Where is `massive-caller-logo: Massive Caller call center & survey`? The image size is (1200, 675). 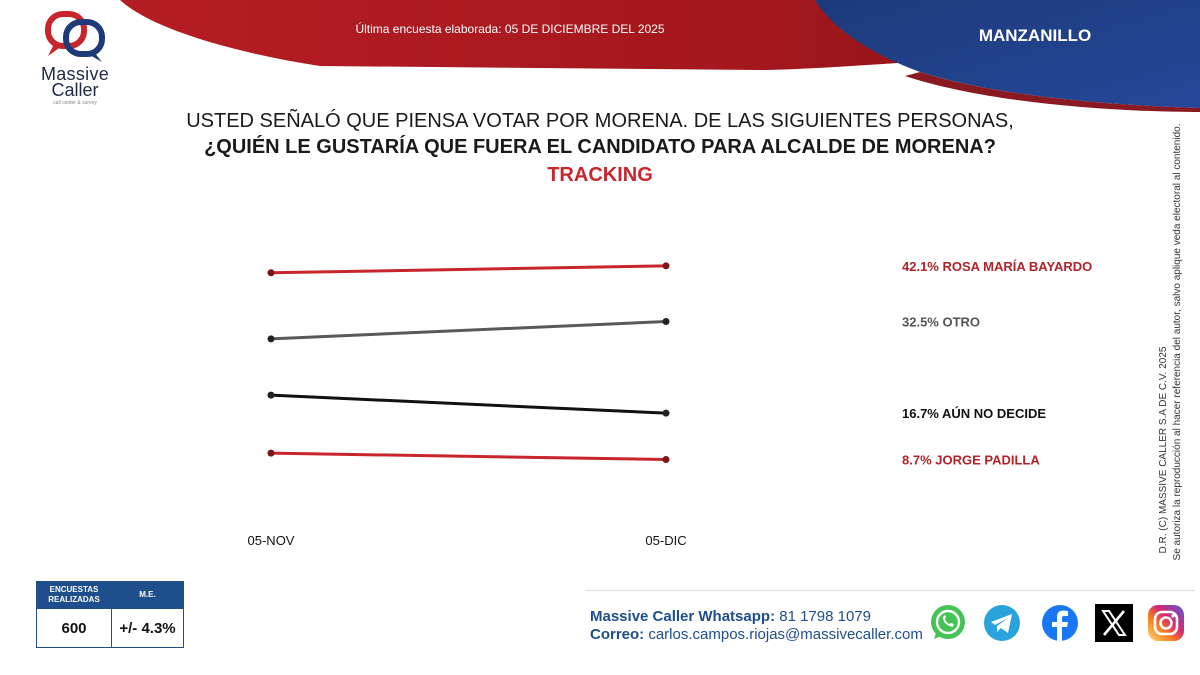 massive-caller-logo: Massive Caller call center & survey is located at coordinates (75, 57).